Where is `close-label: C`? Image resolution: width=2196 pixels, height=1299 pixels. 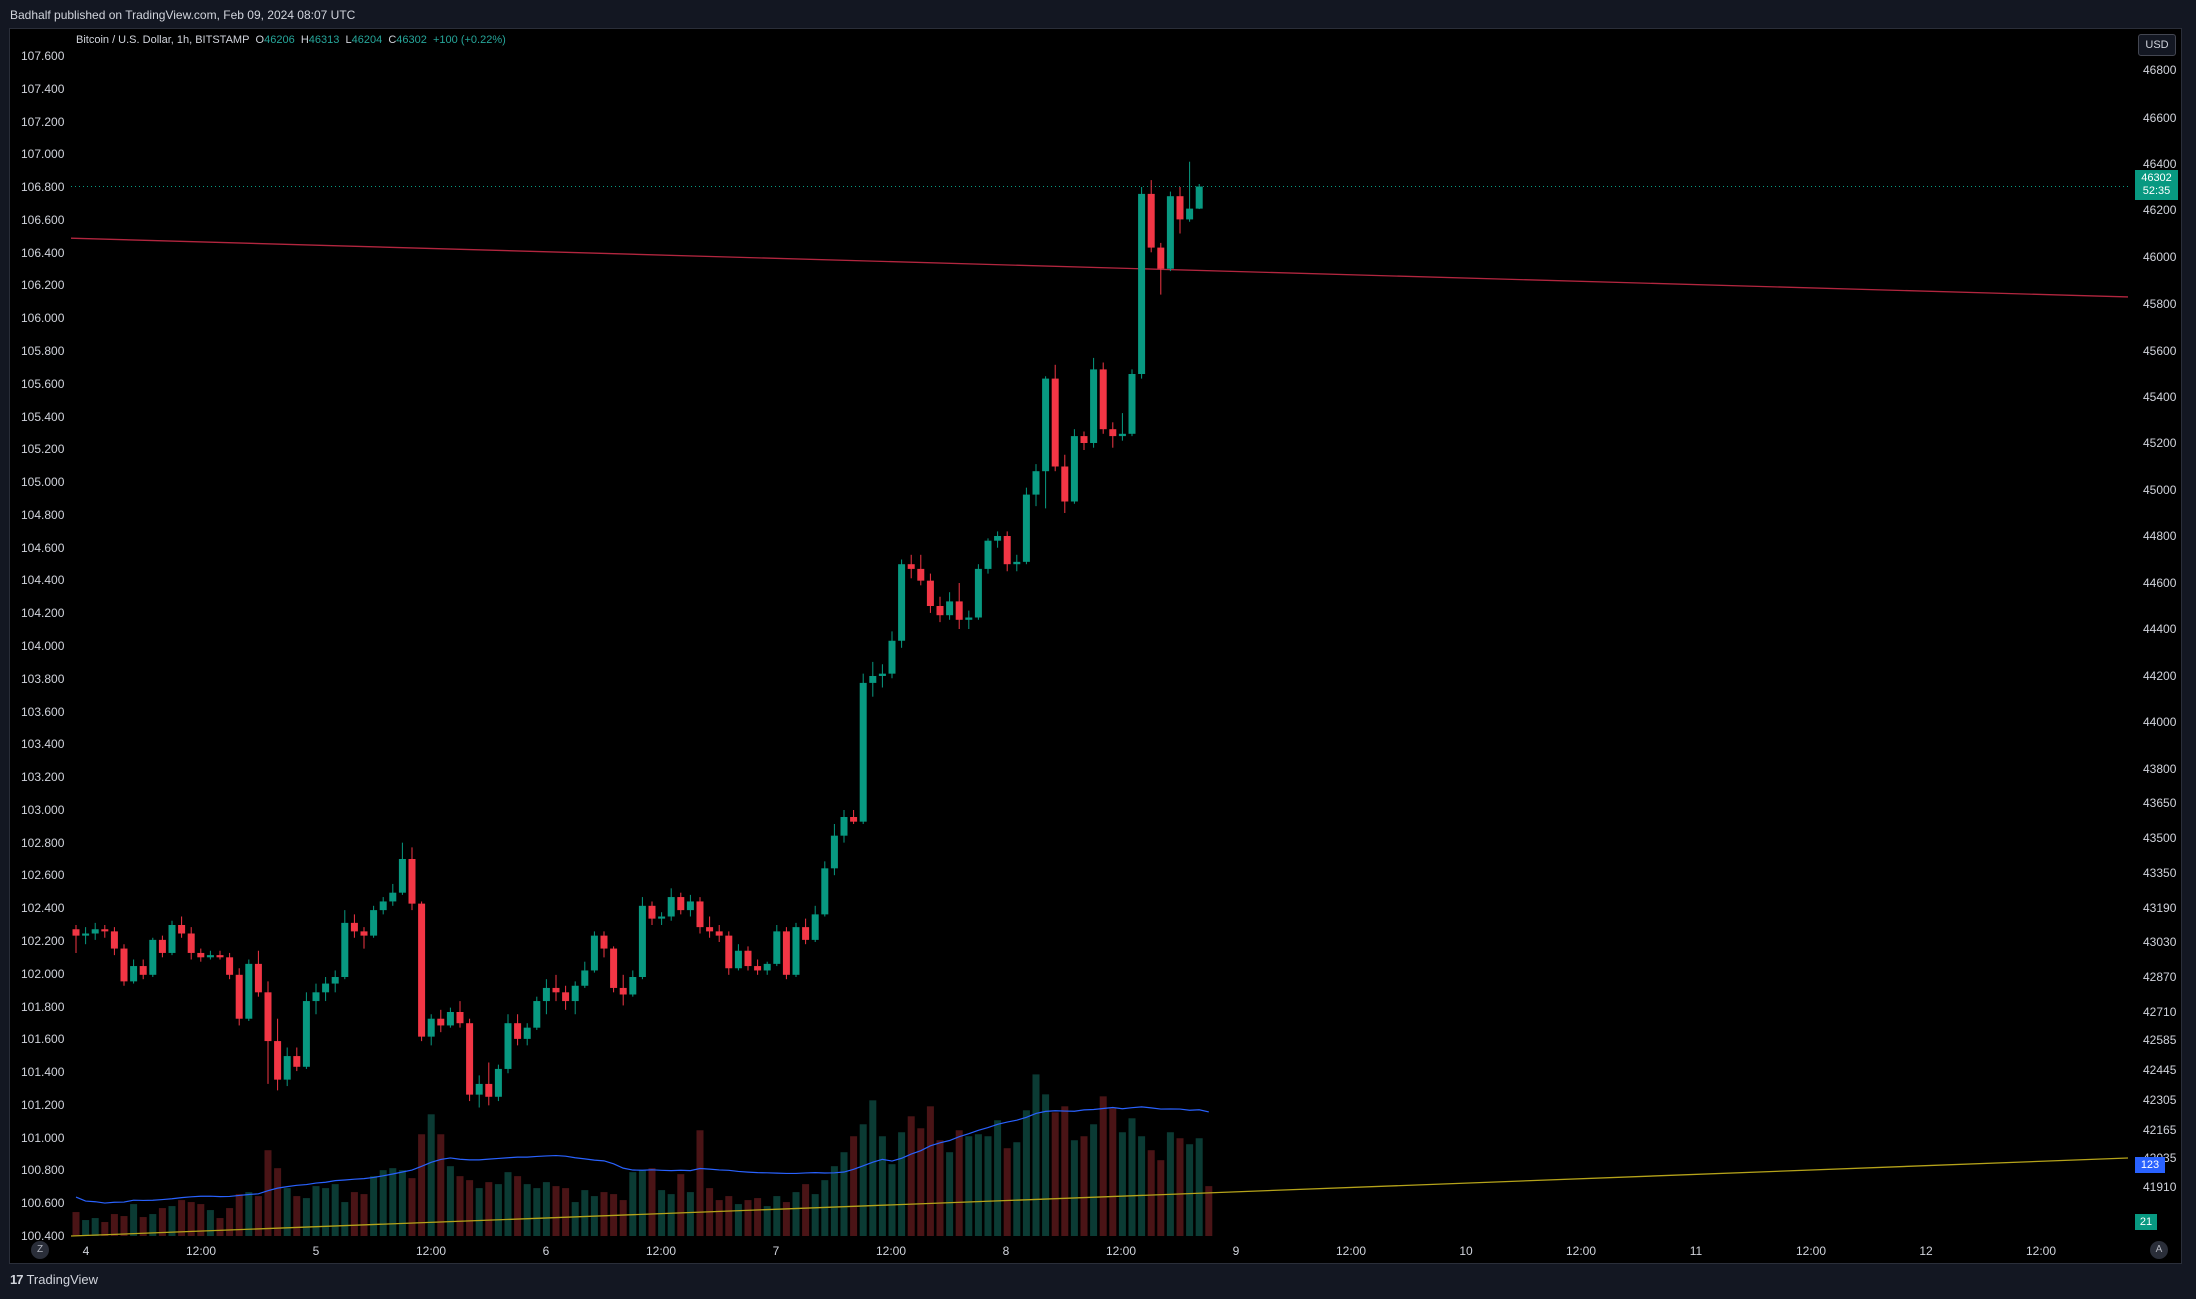 close-label: C is located at coordinates (392, 40).